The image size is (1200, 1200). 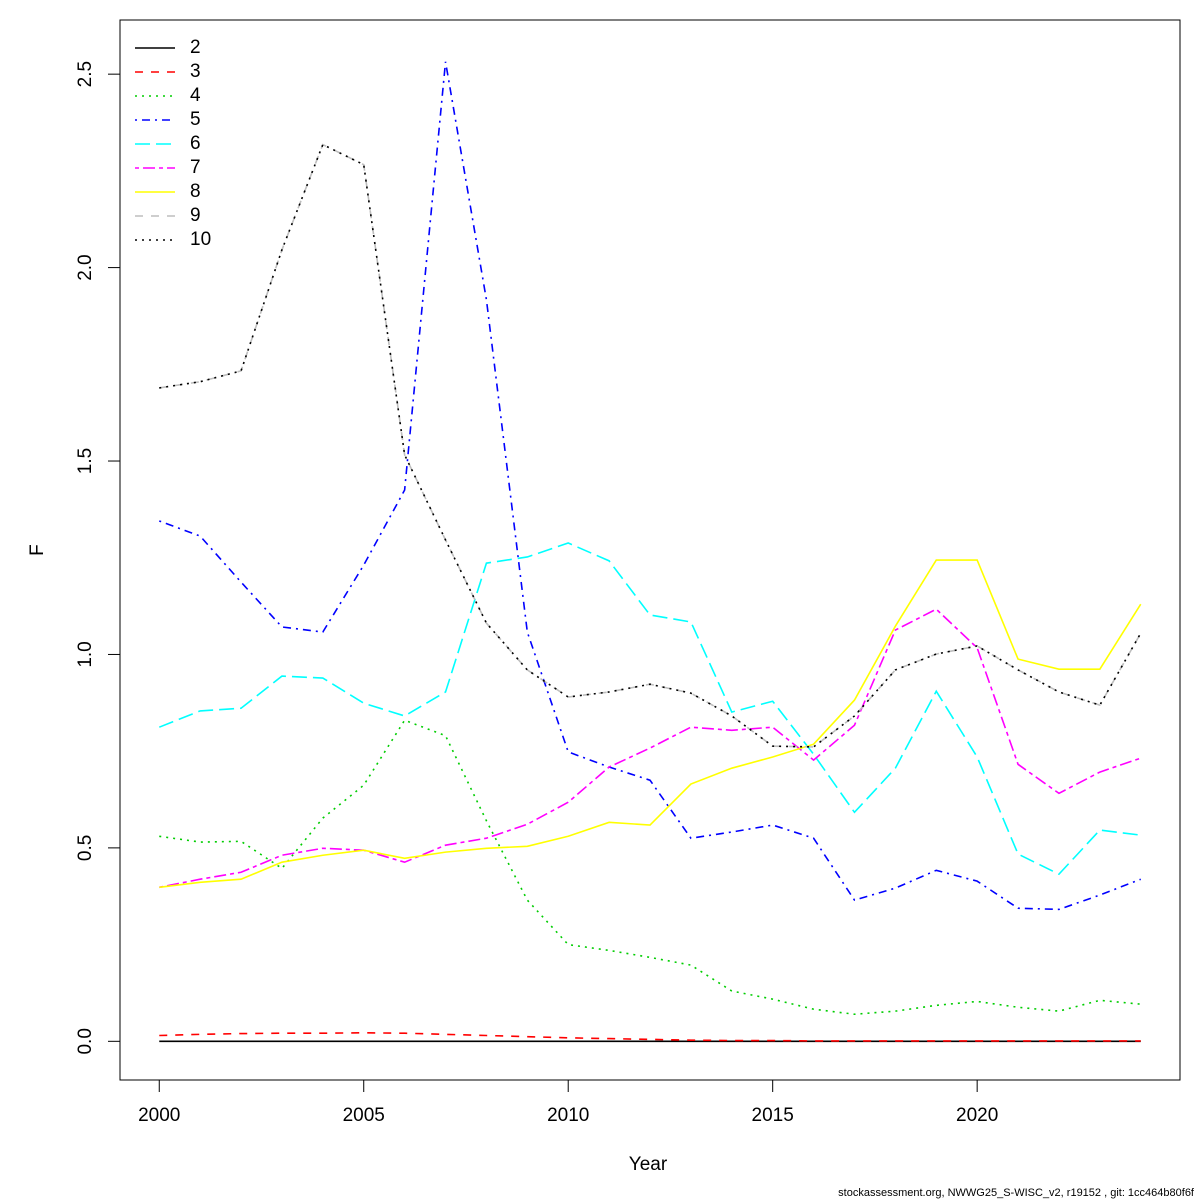 What do you see at coordinates (195, 71) in the screenshot?
I see `legend-label: 3` at bounding box center [195, 71].